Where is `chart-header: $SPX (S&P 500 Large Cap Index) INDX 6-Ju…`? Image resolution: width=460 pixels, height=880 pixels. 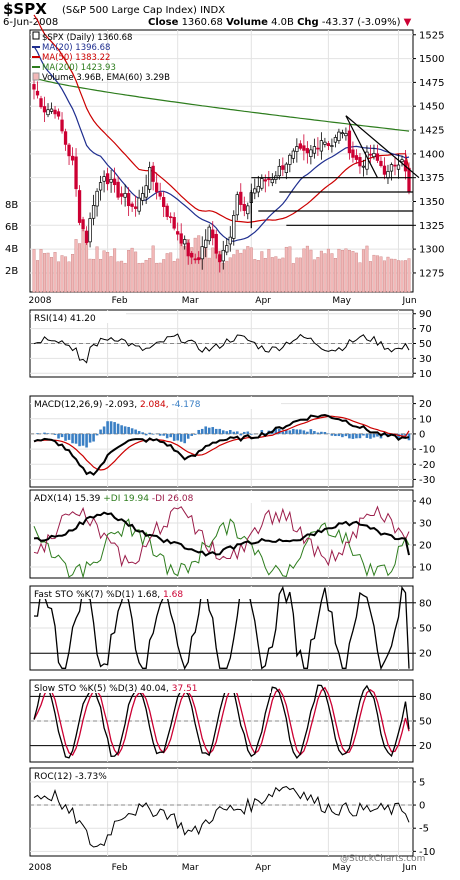
chart-header: $SPX (S&P 500 Large Cap Index) INDX 6-Ju… is located at coordinates (230, 14).